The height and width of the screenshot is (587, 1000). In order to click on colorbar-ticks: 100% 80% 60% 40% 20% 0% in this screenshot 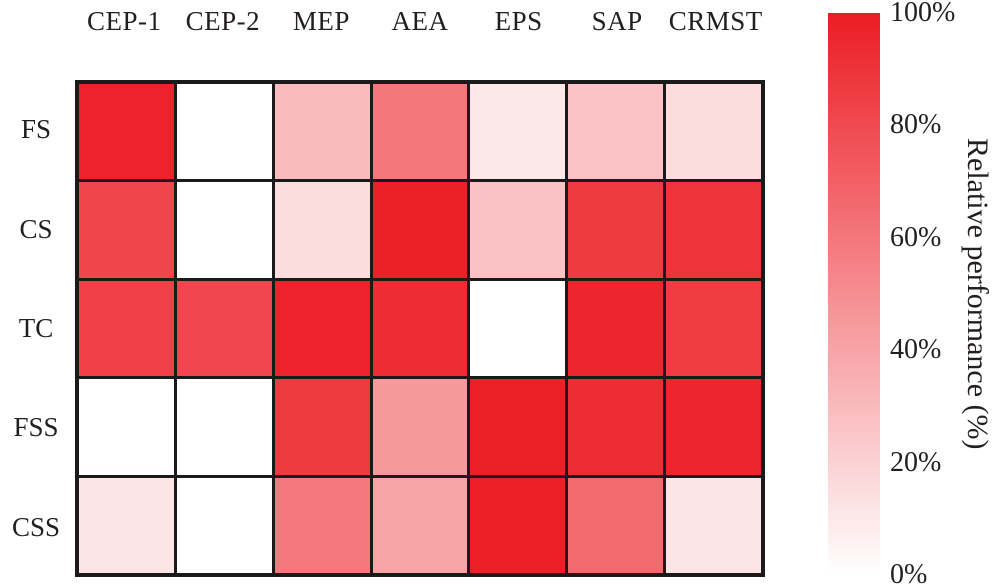, I will do `click(935, 293)`.